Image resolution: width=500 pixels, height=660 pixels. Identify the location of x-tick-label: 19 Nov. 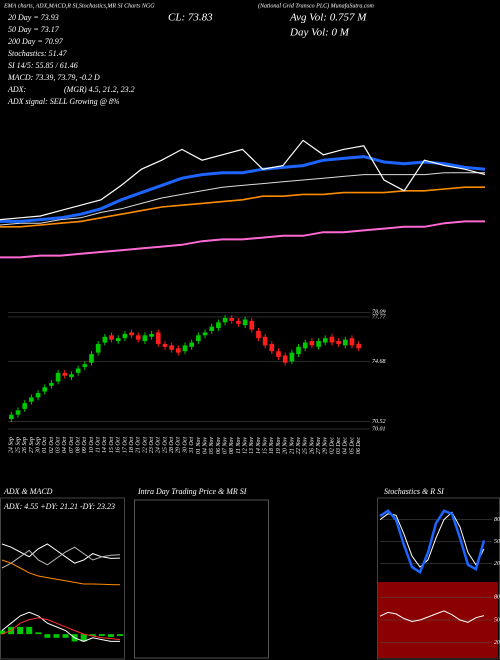
(279, 446).